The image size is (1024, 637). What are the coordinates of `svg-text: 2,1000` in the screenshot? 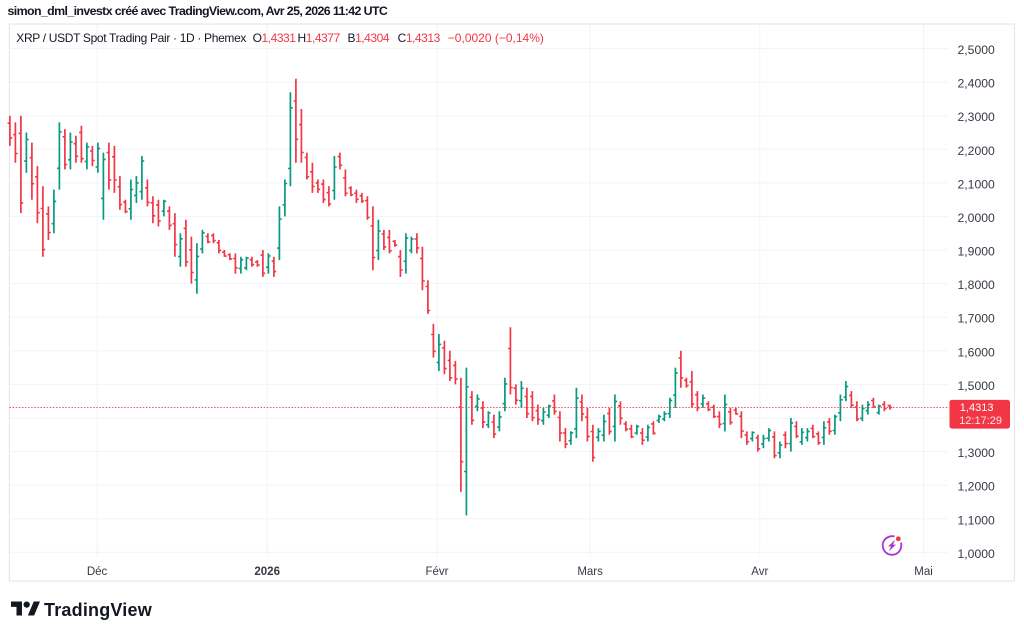 It's located at (976, 184).